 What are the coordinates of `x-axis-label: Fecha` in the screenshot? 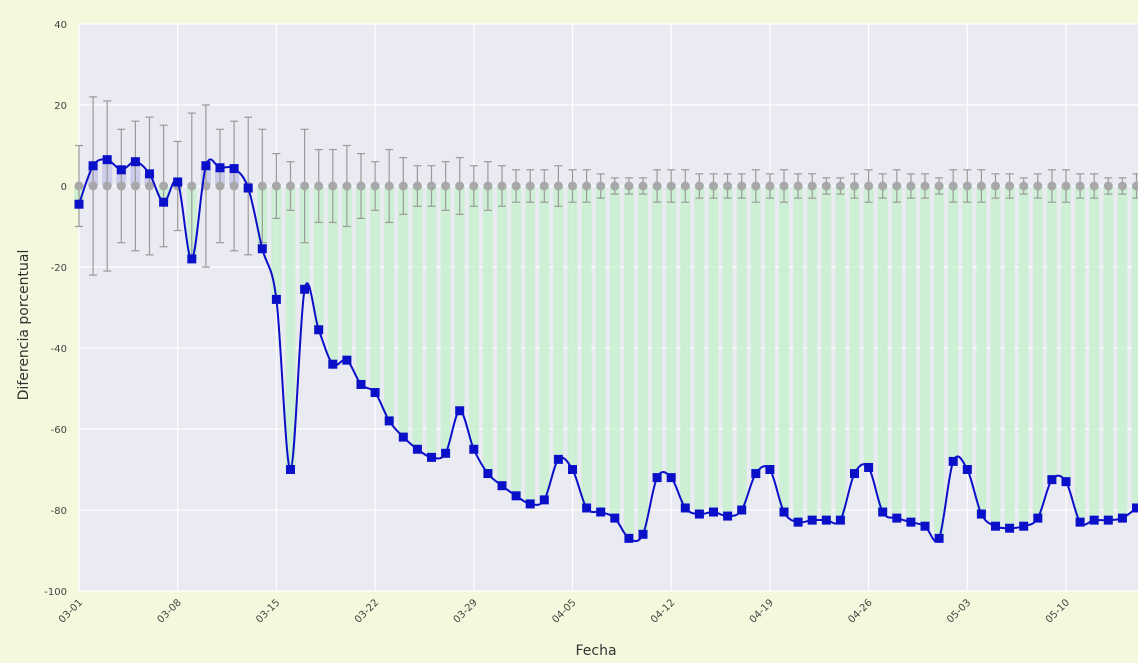 It's located at (595, 651).